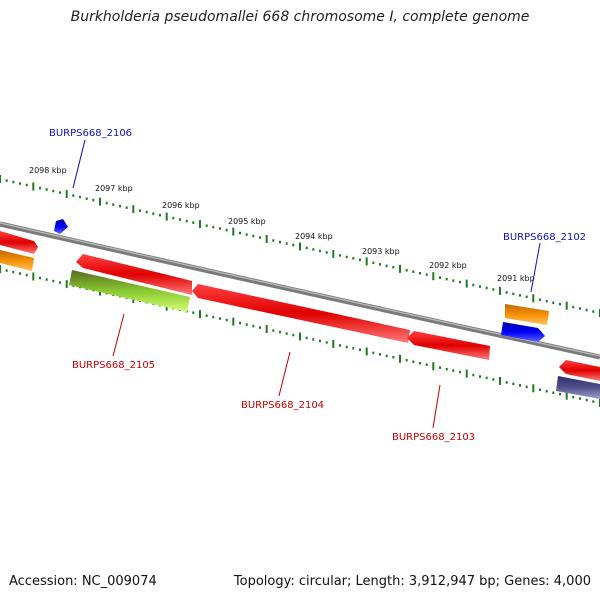  What do you see at coordinates (314, 236) in the screenshot?
I see `scale-label-2094: 2094 kbp` at bounding box center [314, 236].